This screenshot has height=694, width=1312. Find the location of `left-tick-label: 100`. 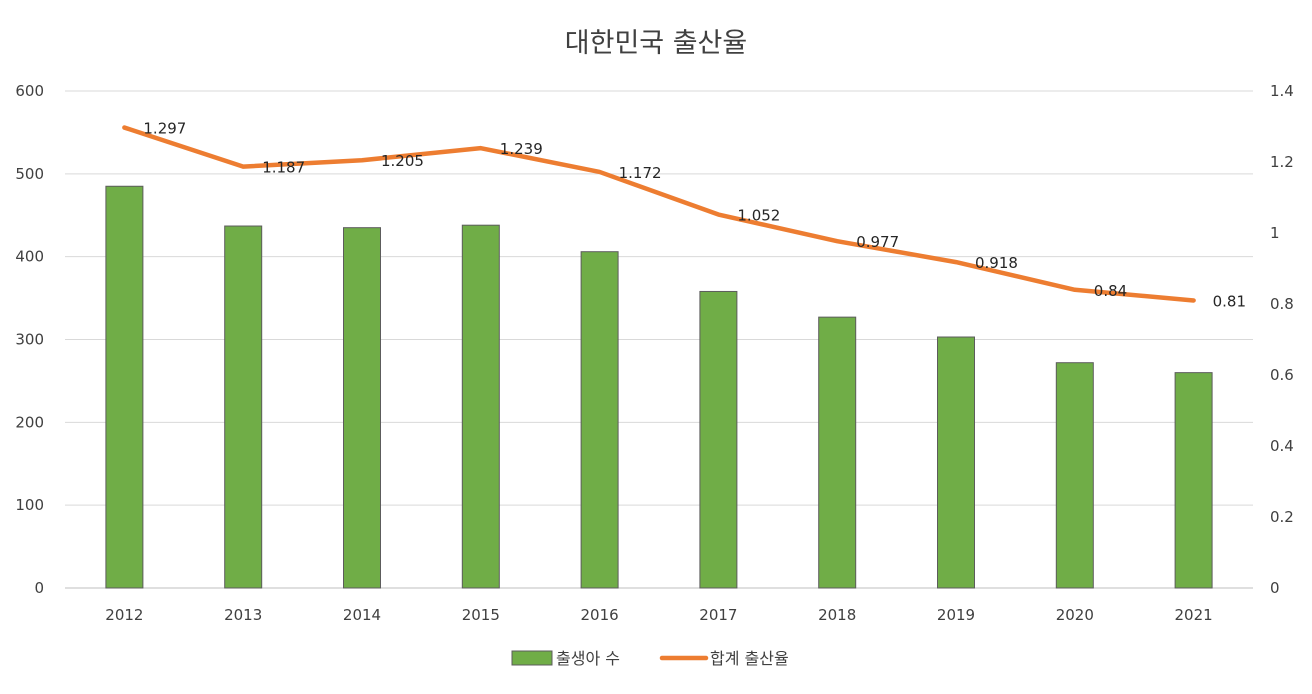

left-tick-label: 100 is located at coordinates (29, 505).